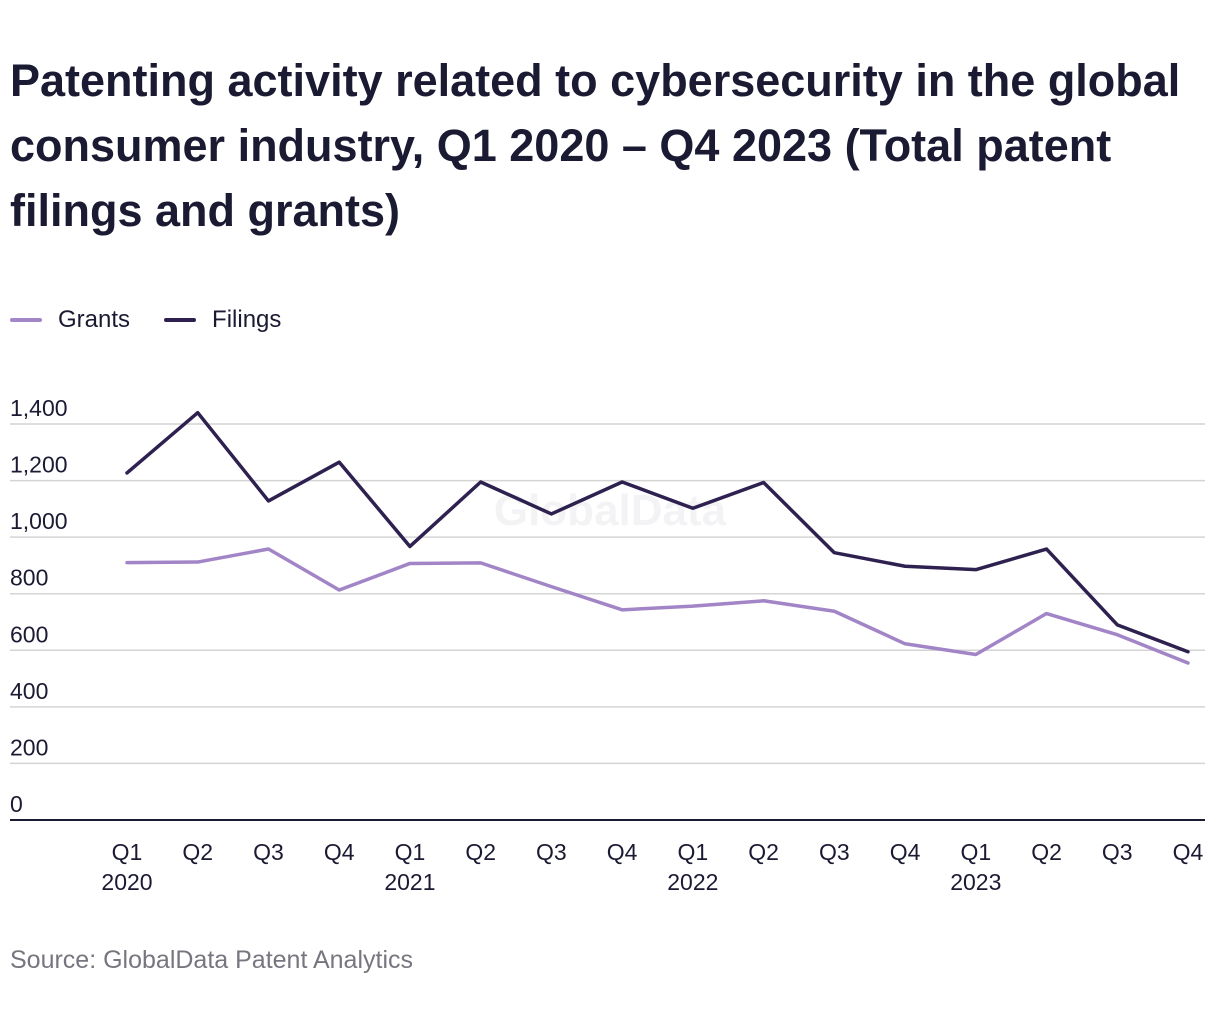 This screenshot has height=1020, width=1220. Describe the element at coordinates (39, 521) in the screenshot. I see `y-tick-label: 1,000` at that location.